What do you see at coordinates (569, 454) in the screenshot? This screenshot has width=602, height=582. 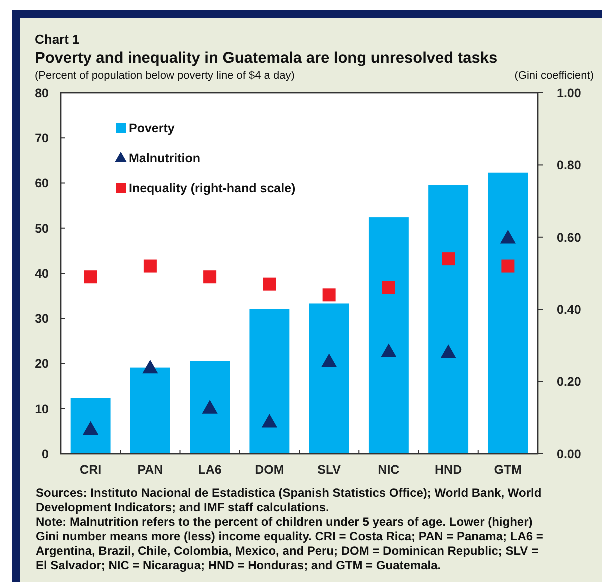 I see `y2-tick-label: 0.00` at bounding box center [569, 454].